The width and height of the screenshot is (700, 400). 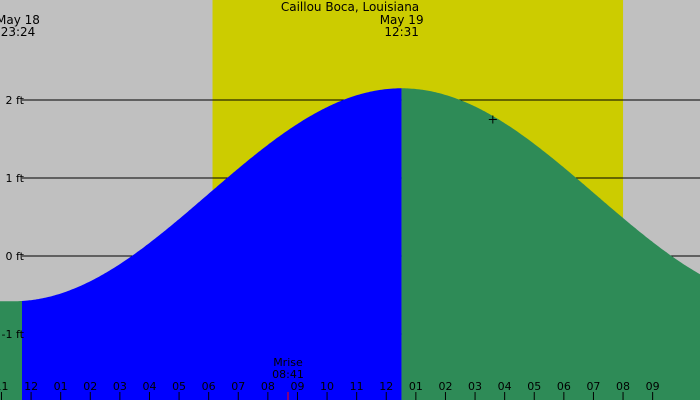 What do you see at coordinates (120, 386) in the screenshot?
I see `x-tick-label-4: 03` at bounding box center [120, 386].